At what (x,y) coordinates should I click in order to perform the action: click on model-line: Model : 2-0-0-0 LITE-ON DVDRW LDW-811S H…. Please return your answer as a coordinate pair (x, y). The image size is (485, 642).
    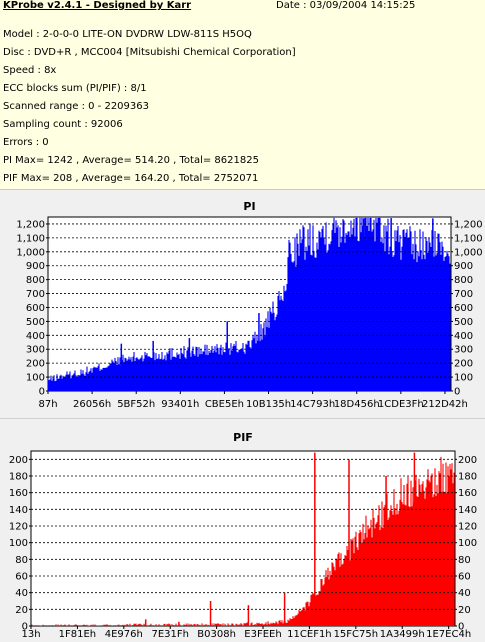
    Looking at the image, I should click on (127, 34).